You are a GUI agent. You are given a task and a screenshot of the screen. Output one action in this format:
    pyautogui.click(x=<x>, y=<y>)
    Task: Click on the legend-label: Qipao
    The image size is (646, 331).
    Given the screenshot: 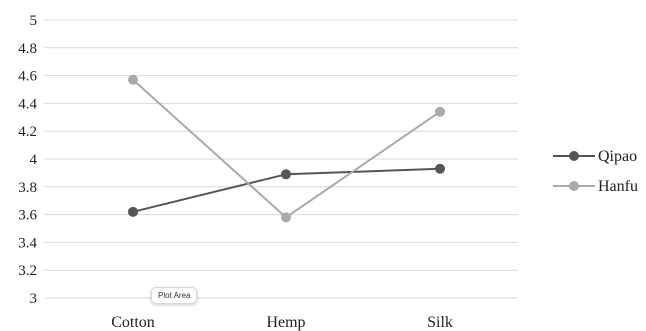 What is the action you would take?
    pyautogui.click(x=617, y=156)
    